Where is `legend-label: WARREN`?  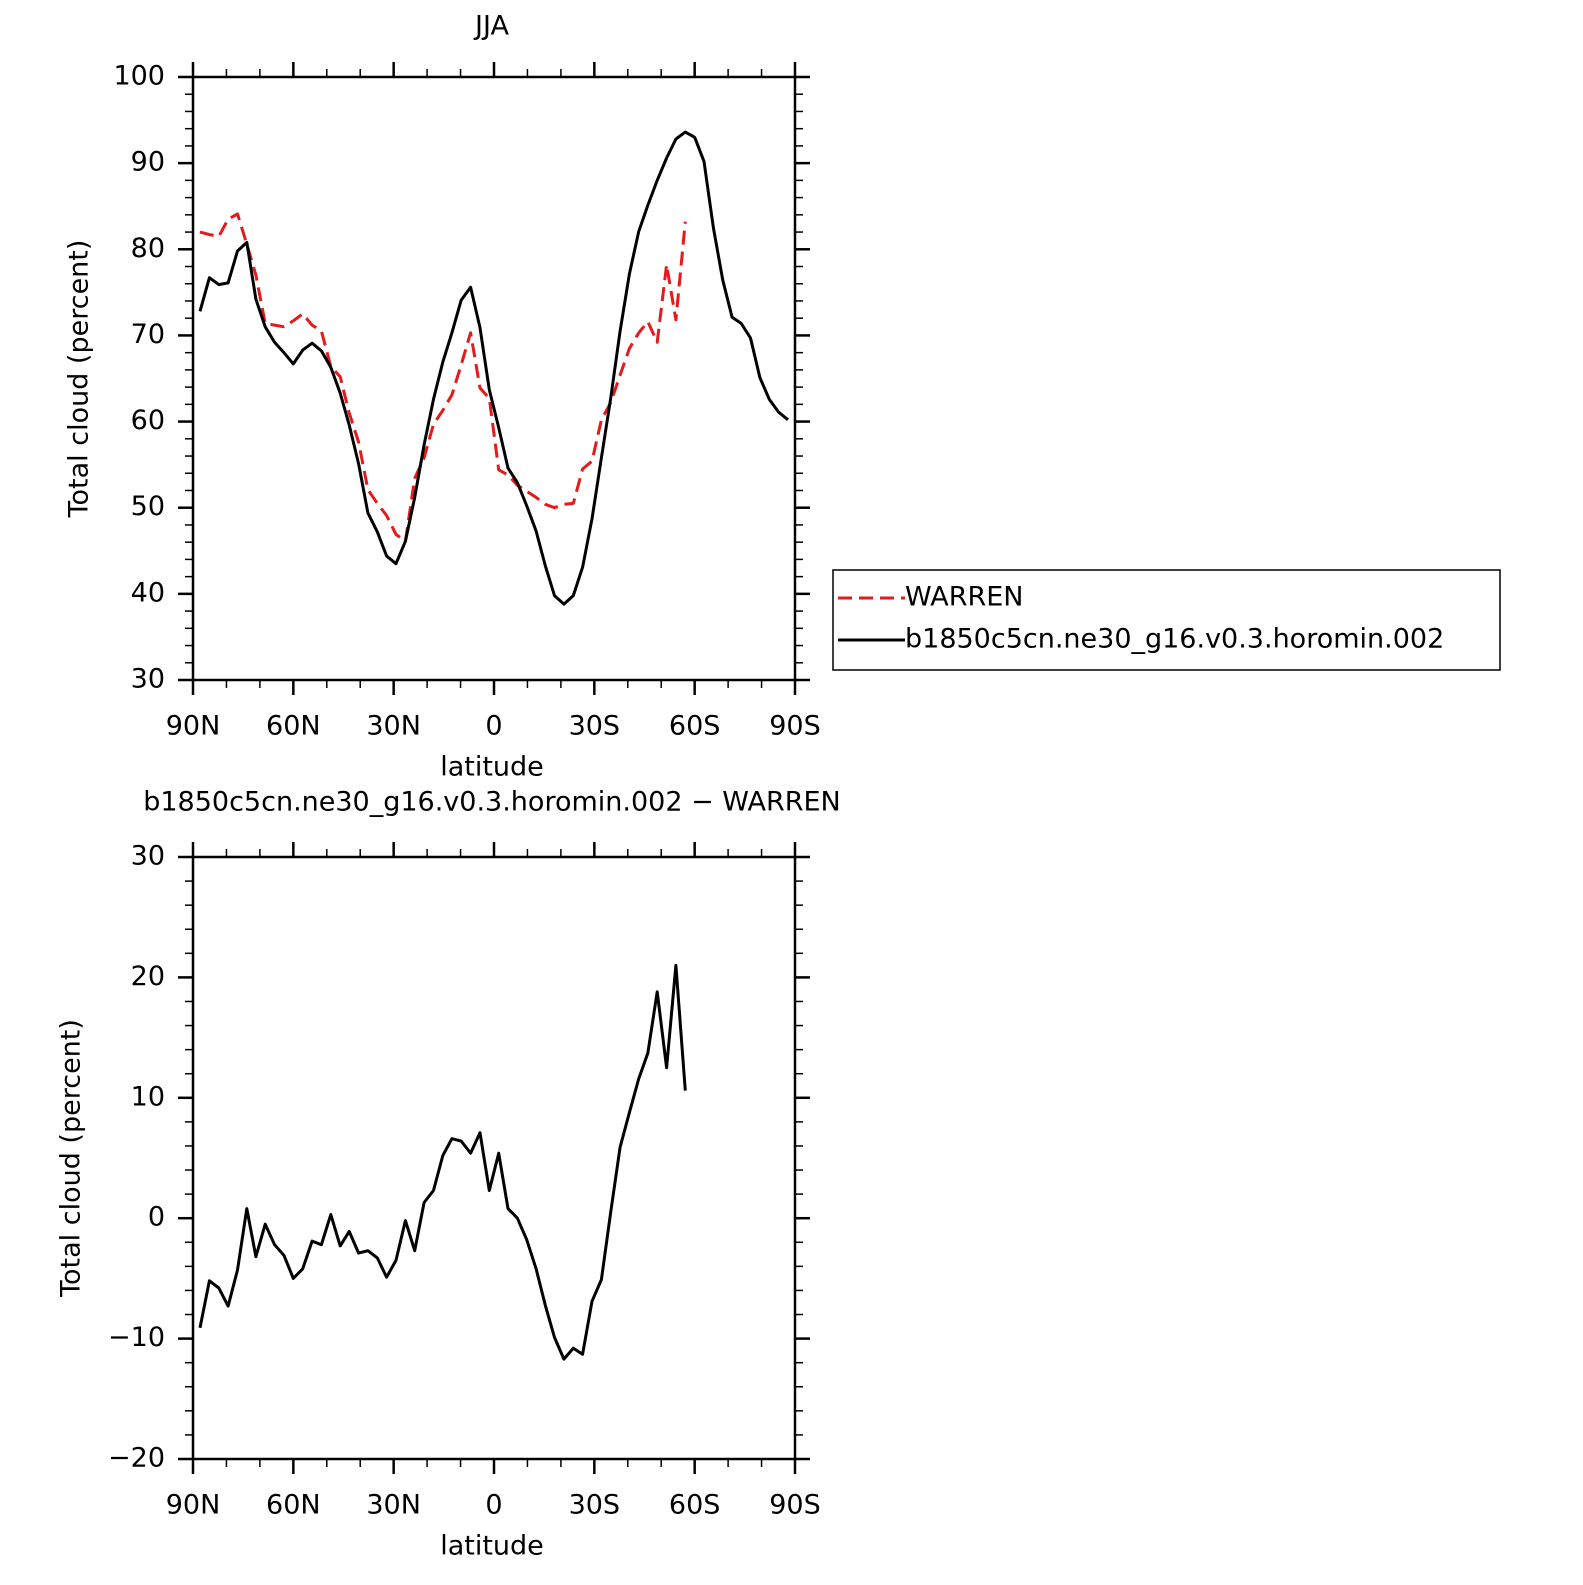
legend-label: WARREN is located at coordinates (964, 597).